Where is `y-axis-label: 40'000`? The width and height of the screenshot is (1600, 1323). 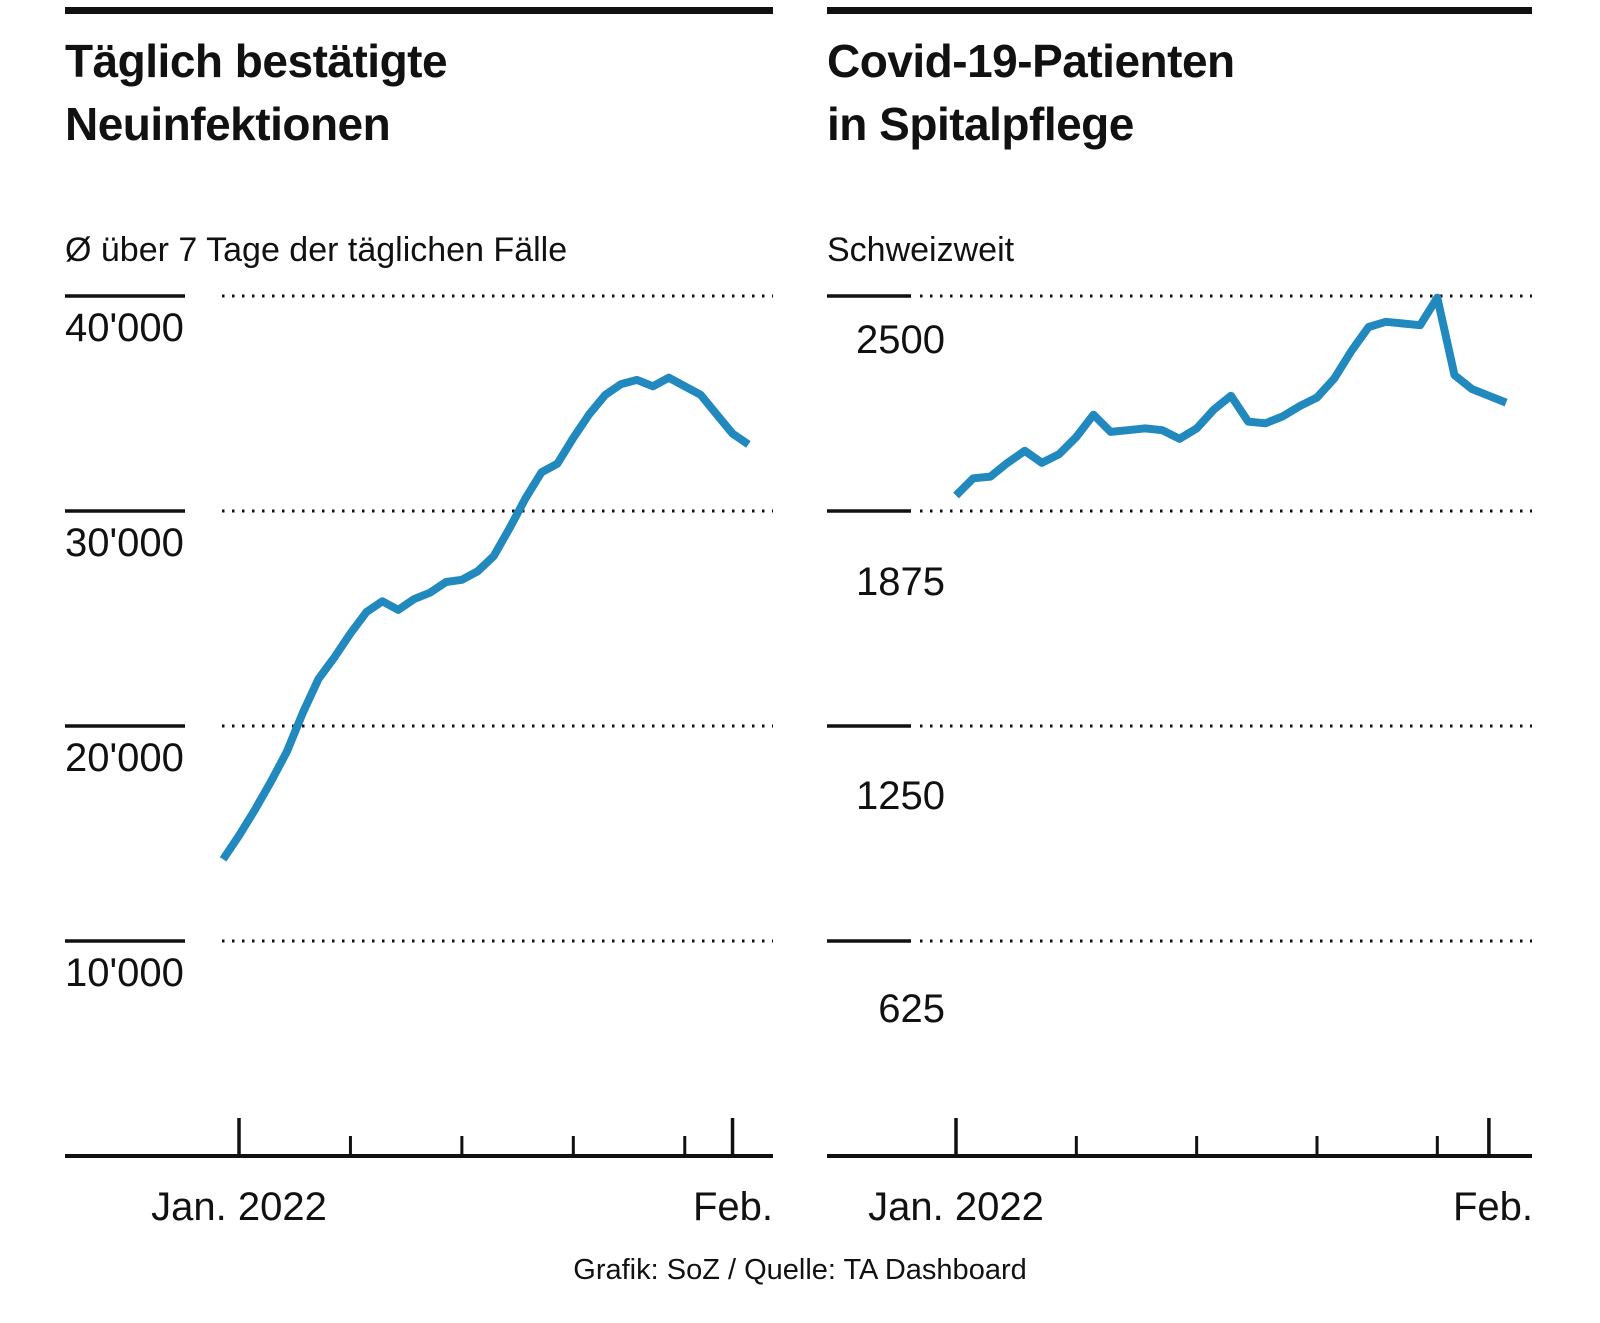 y-axis-label: 40'000 is located at coordinates (124, 328).